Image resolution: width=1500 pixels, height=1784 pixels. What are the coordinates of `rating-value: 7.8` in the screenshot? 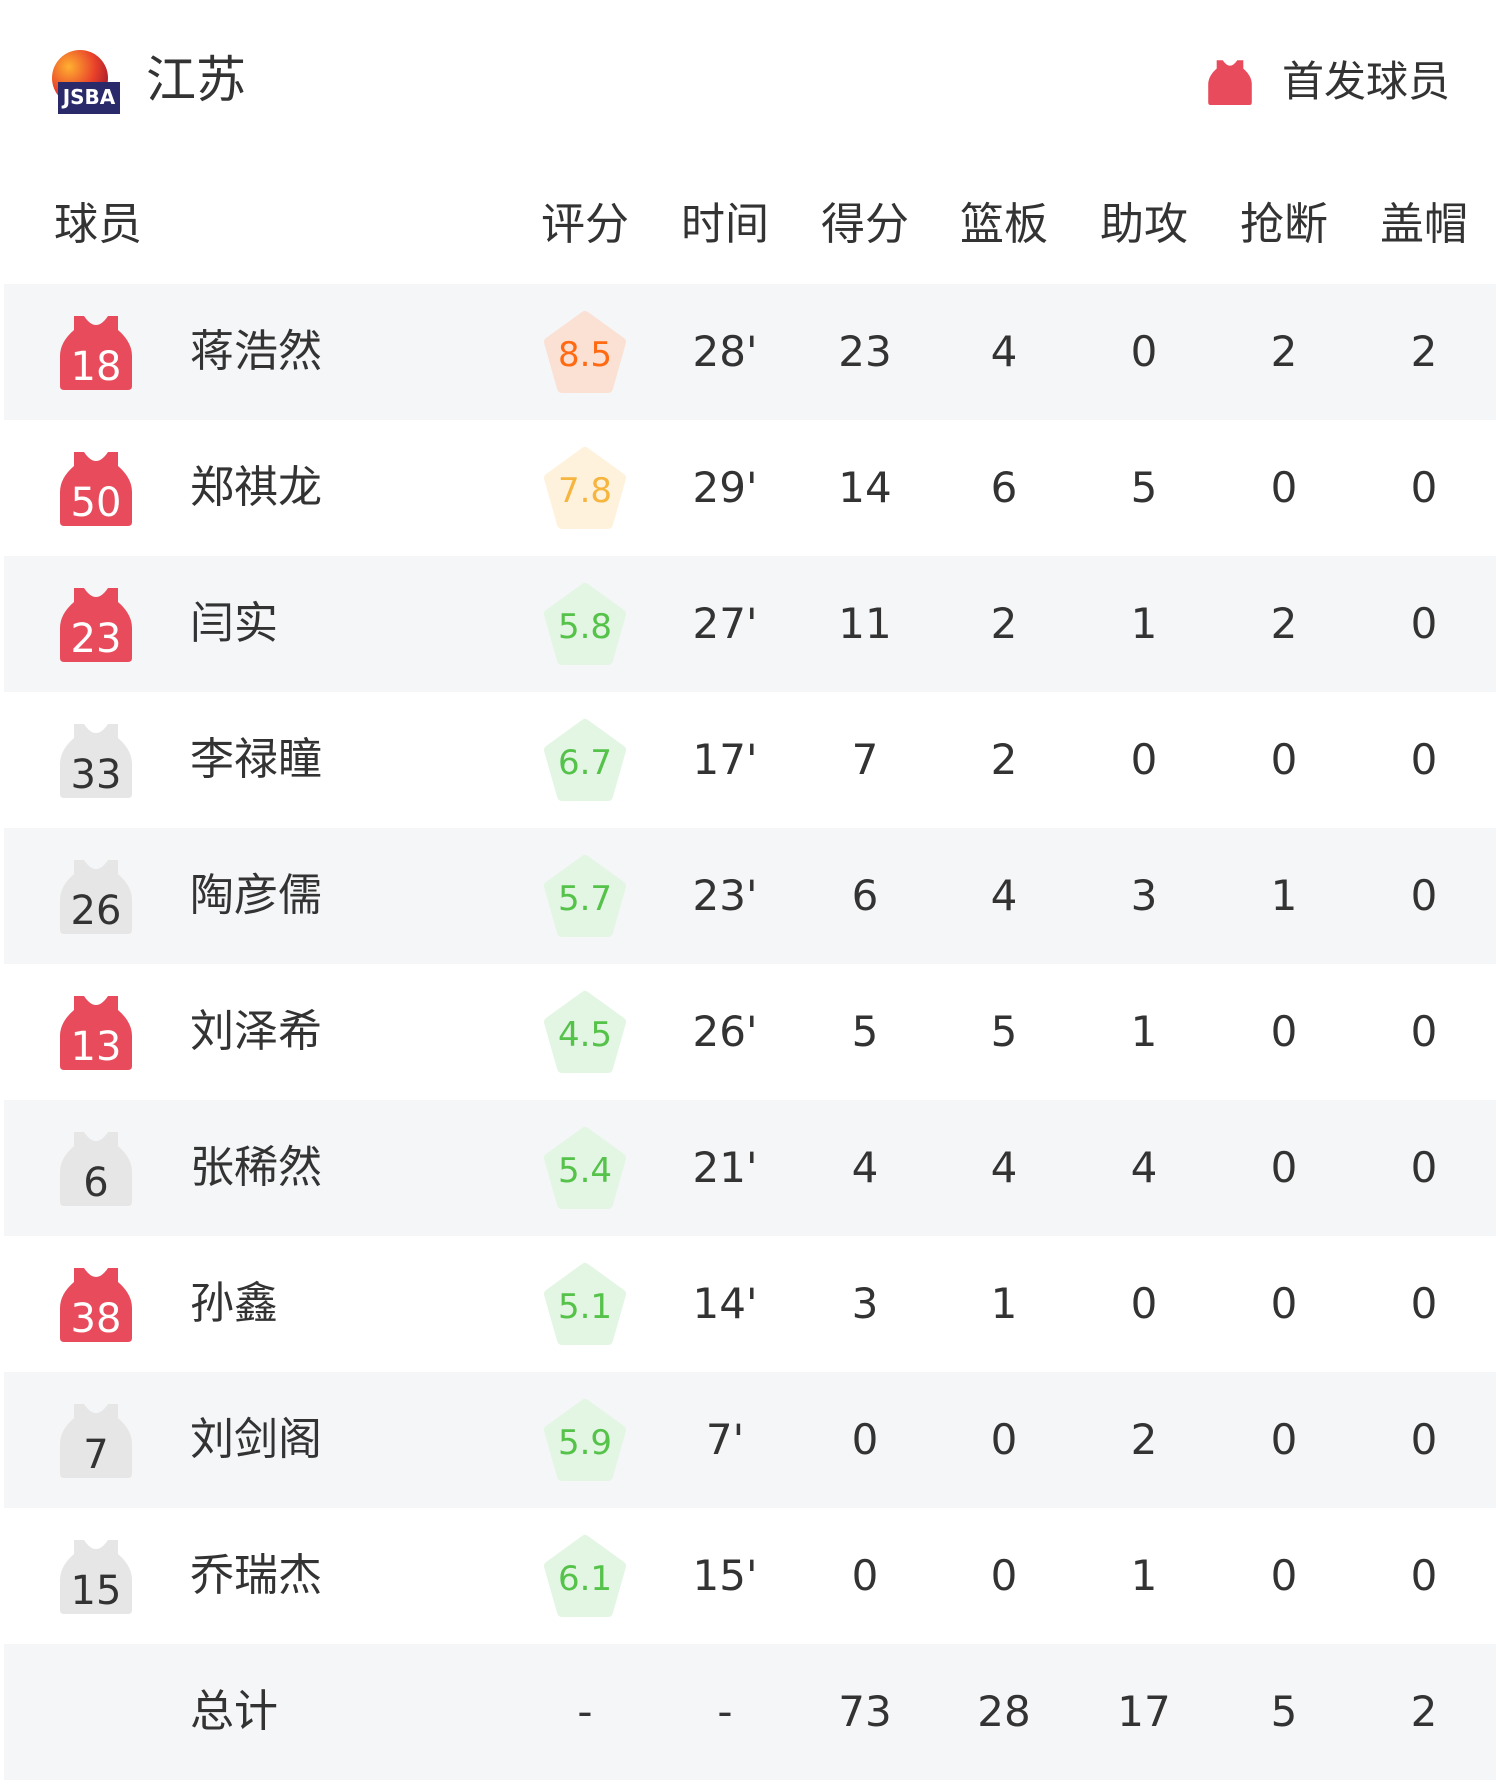 It's located at (585, 491).